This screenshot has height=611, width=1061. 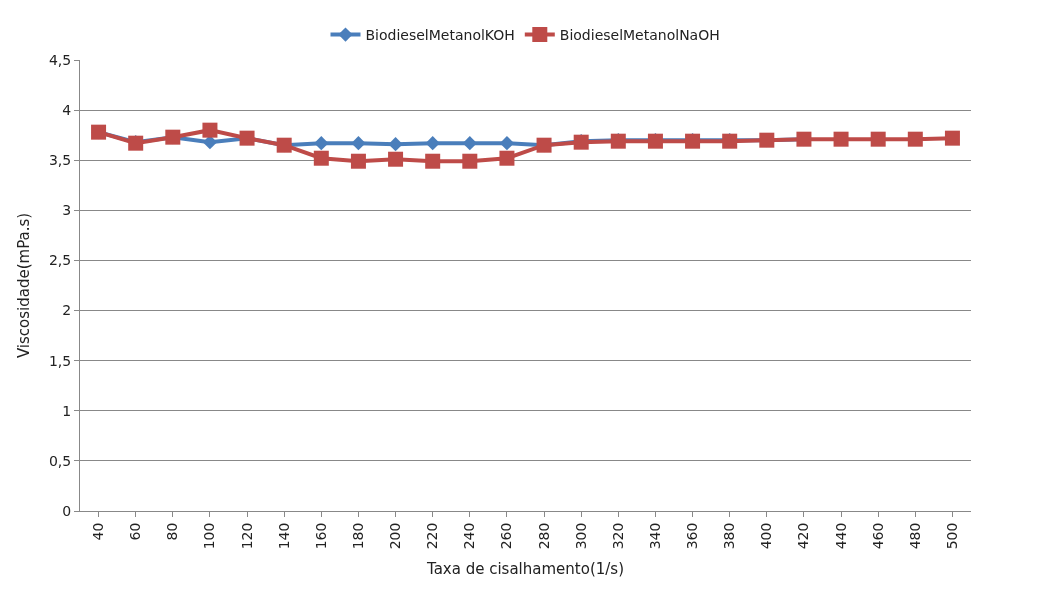 What do you see at coordinates (729, 536) in the screenshot?
I see `x-tick-label: 380` at bounding box center [729, 536].